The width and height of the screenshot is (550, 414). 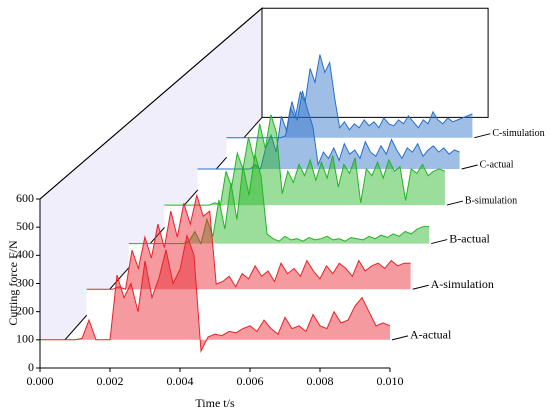 I want to click on y-tick-label: 100, so click(x=25, y=339).